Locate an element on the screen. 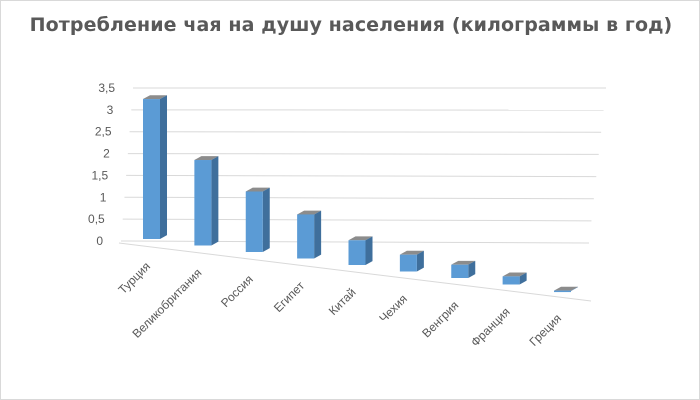  x-category-label: Египет is located at coordinates (289, 296).